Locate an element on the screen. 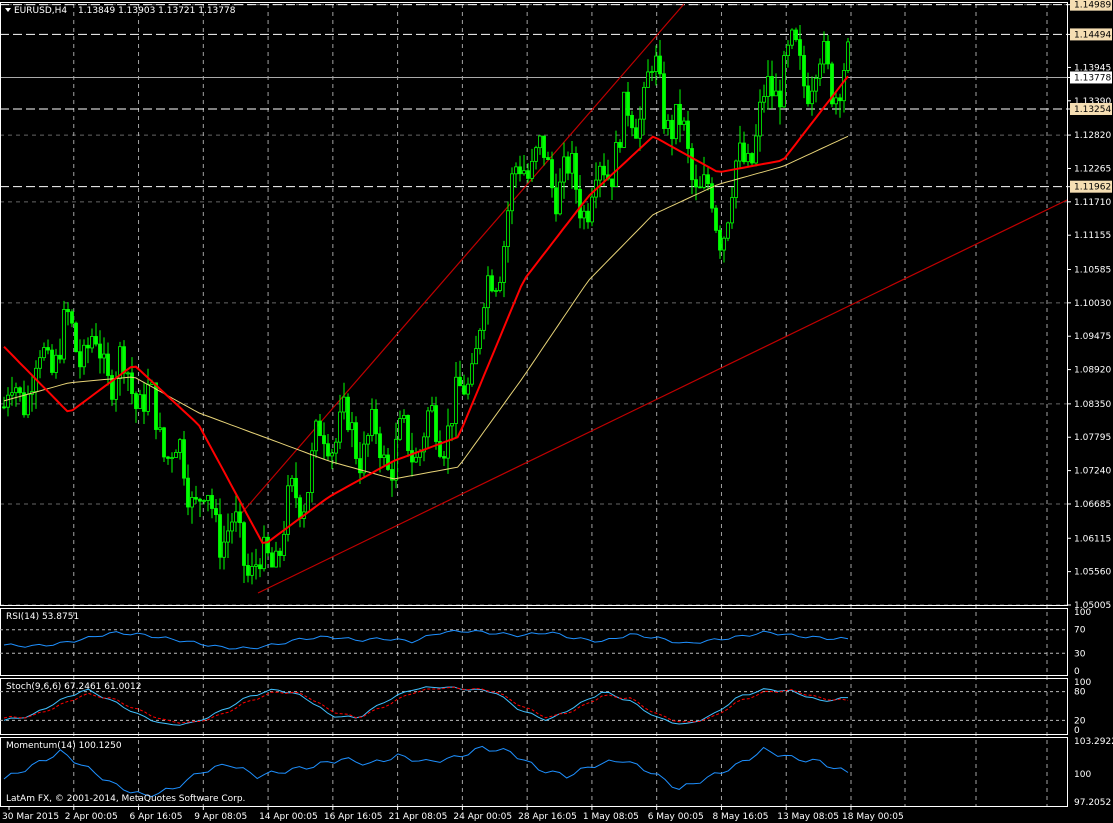  price-tick-label: 1.06685 is located at coordinates (1092, 505).